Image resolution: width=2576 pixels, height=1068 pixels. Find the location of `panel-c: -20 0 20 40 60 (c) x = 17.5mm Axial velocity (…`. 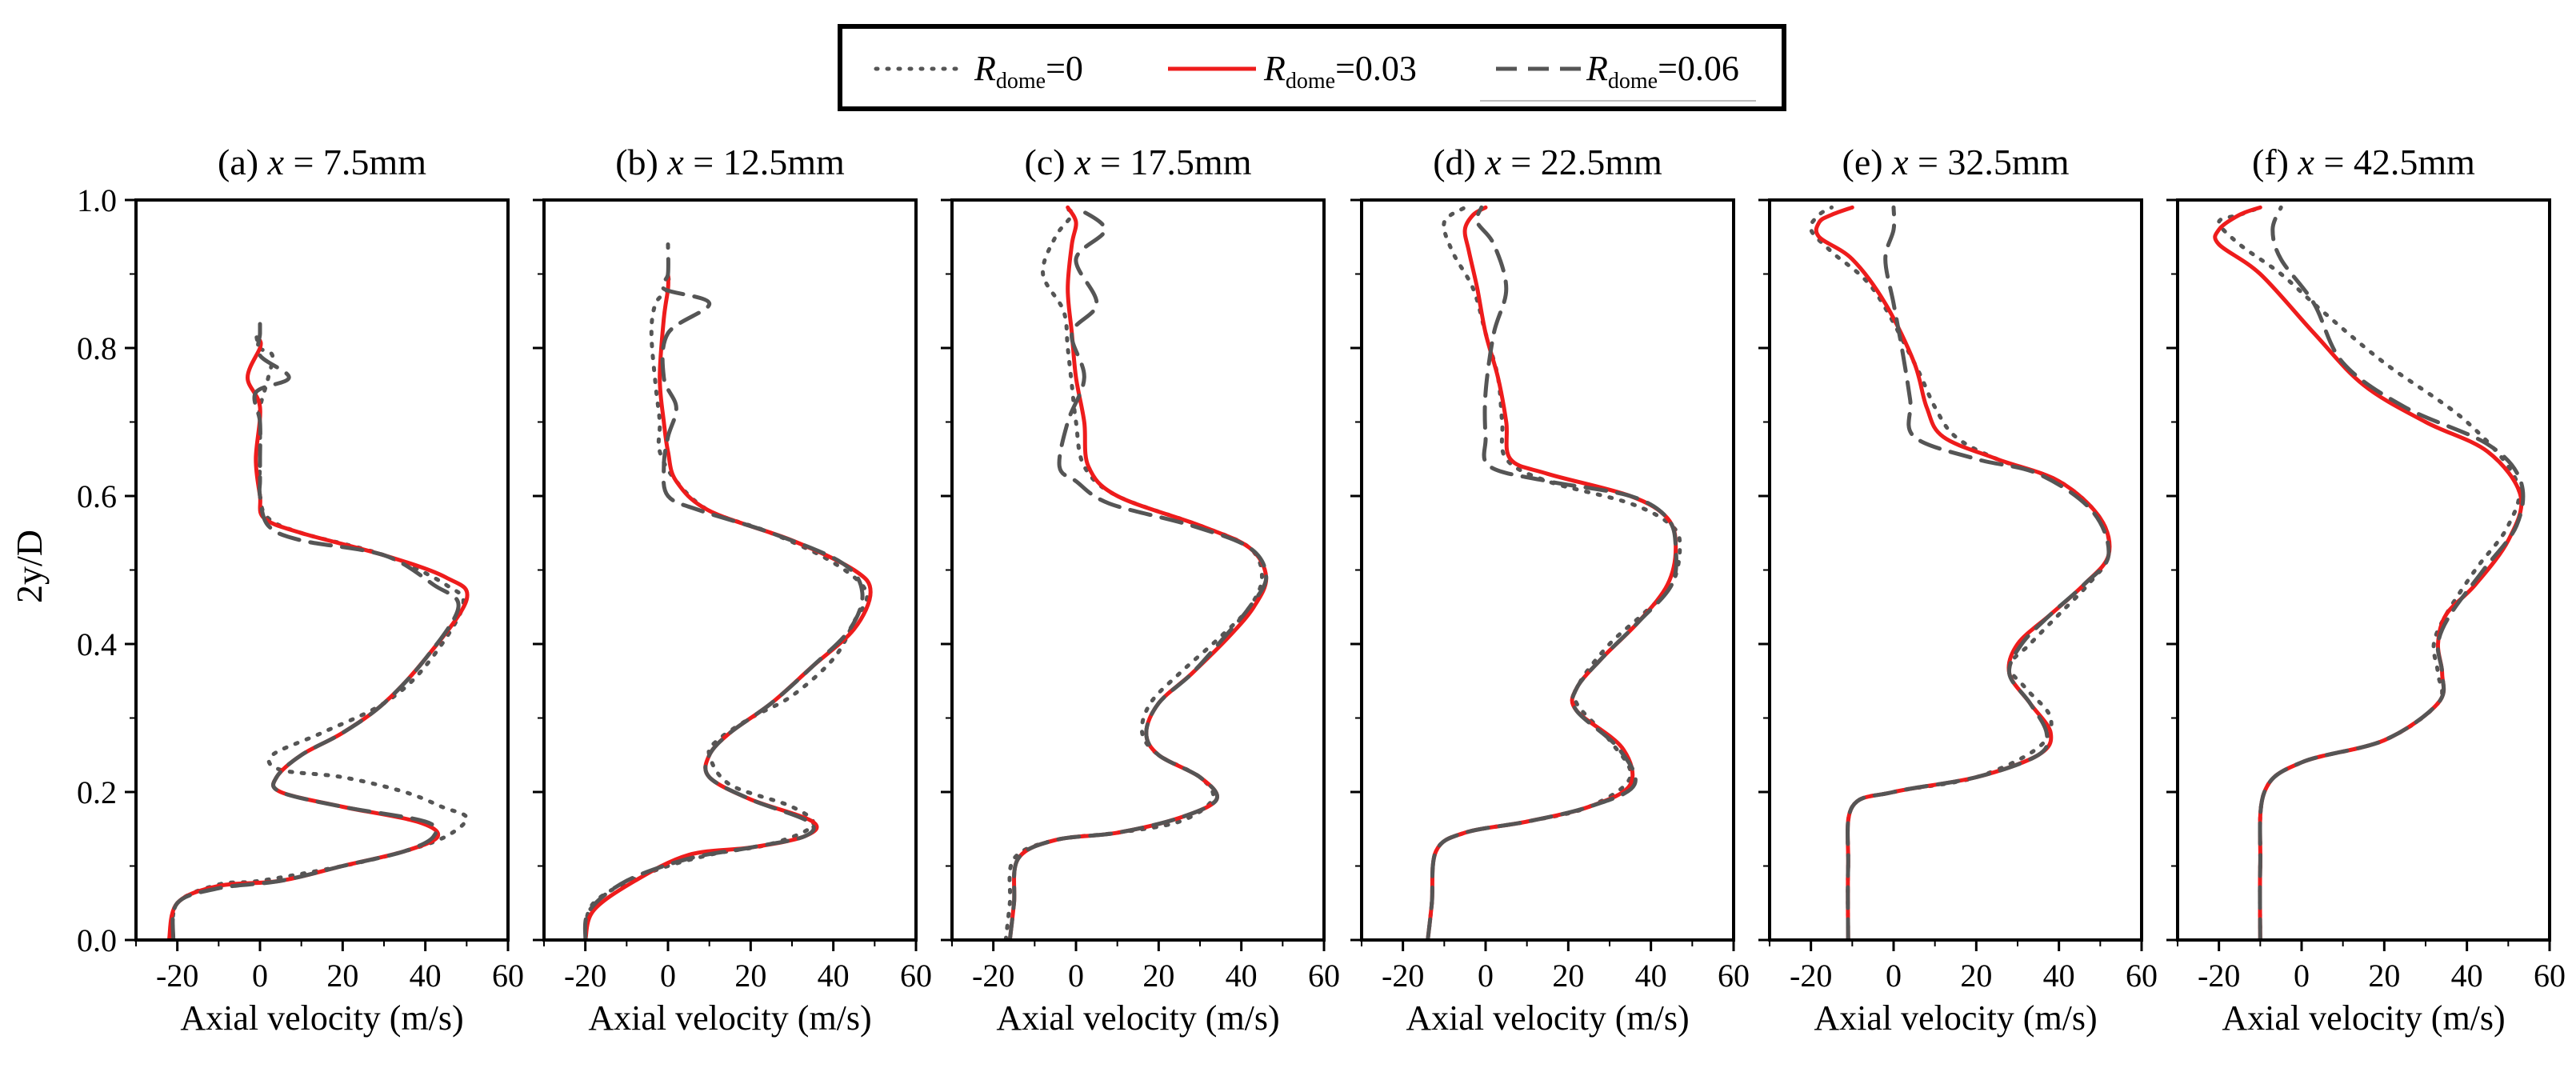

panel-c: -20 0 20 40 60 (c) x = 17.5mm Axial velocity (… is located at coordinates (1140, 590).